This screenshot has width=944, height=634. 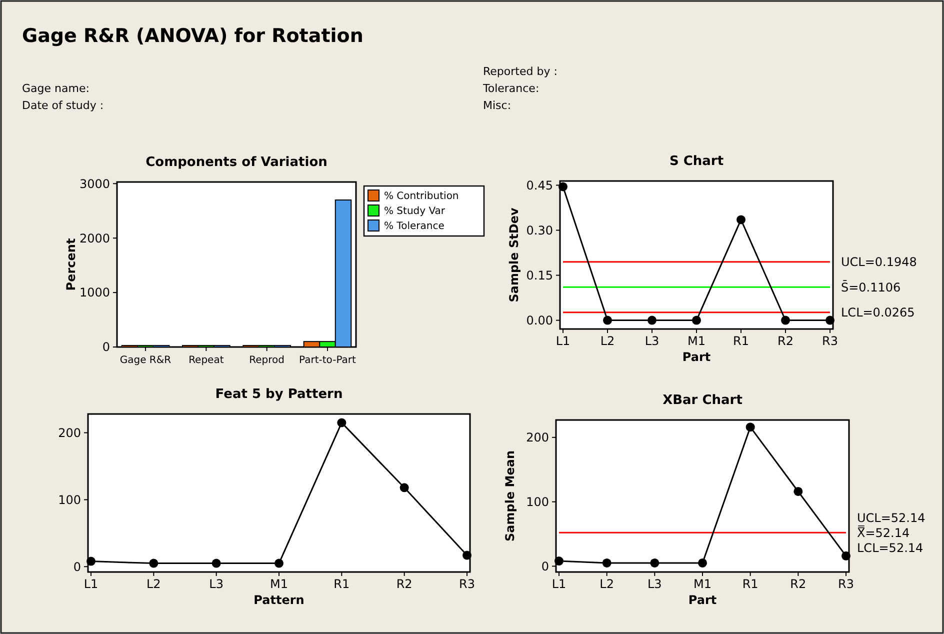 What do you see at coordinates (71, 264) in the screenshot?
I see `y-axis-title: Percent` at bounding box center [71, 264].